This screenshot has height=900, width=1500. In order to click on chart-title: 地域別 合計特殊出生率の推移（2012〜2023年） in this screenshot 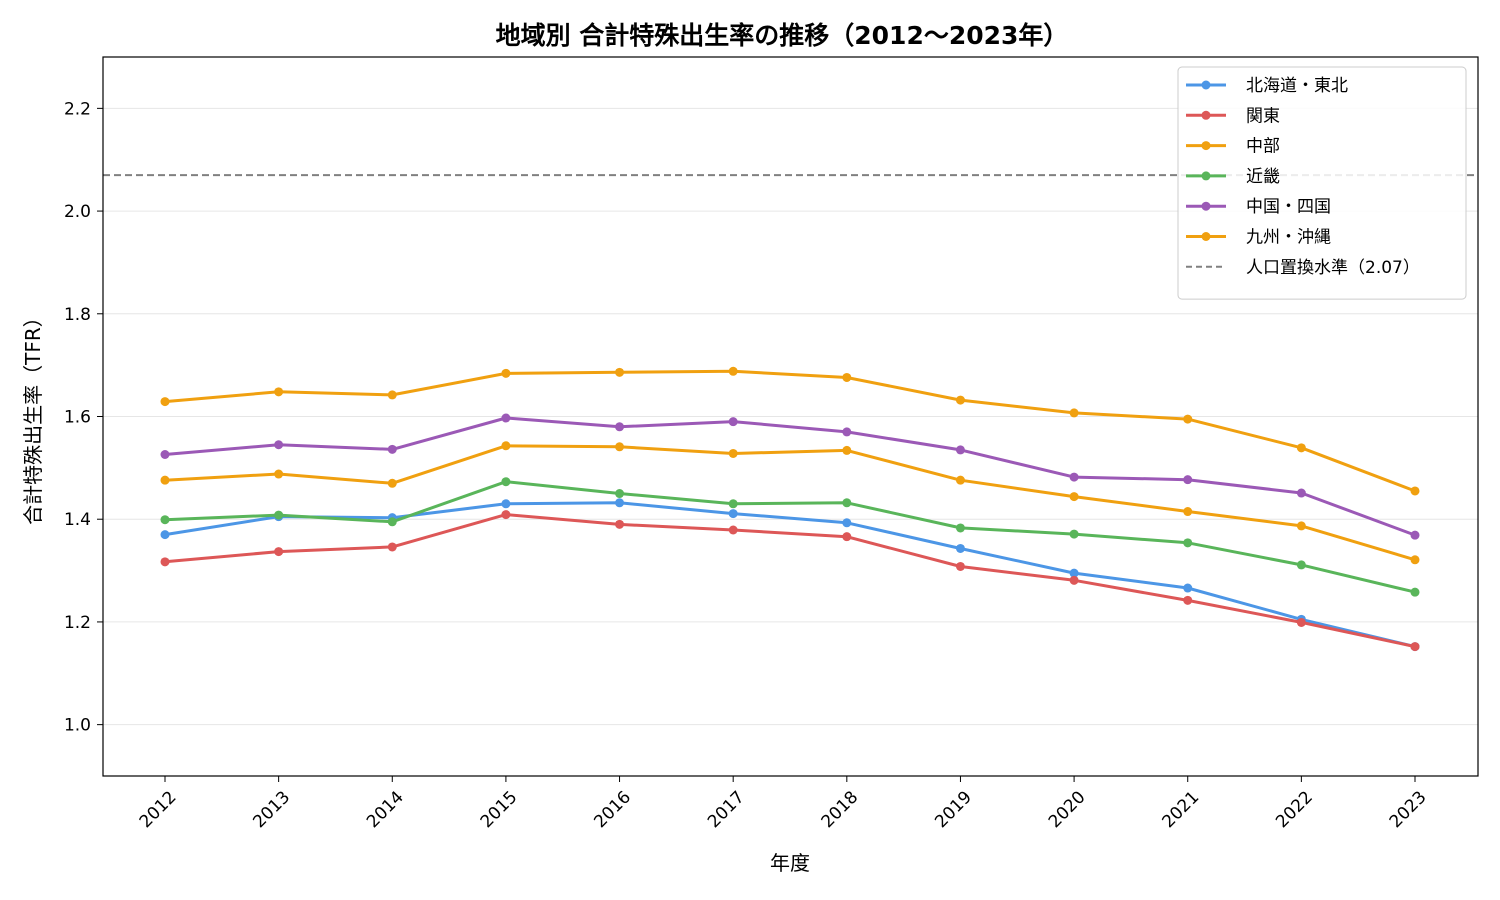, I will do `click(782, 35)`.